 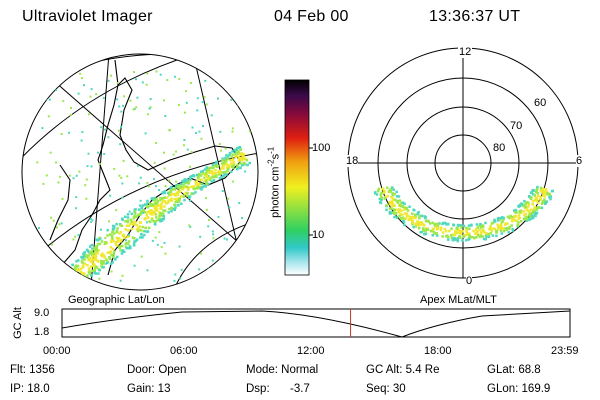 I want to click on polar-caption: Apex MLat/MLT, so click(x=458, y=300).